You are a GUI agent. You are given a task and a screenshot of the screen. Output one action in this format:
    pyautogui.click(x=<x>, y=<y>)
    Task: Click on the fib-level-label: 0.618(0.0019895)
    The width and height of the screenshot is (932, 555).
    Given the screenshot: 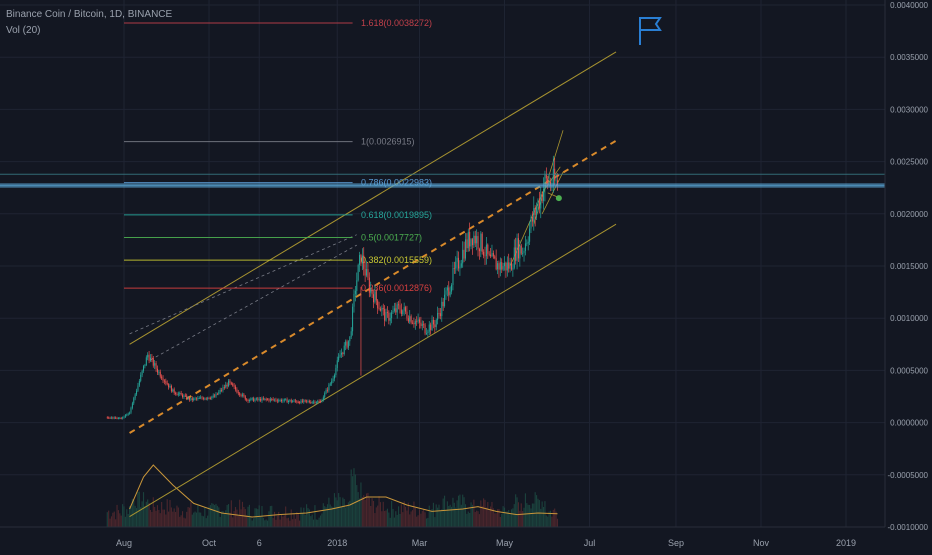 What is the action you would take?
    pyautogui.click(x=396, y=215)
    